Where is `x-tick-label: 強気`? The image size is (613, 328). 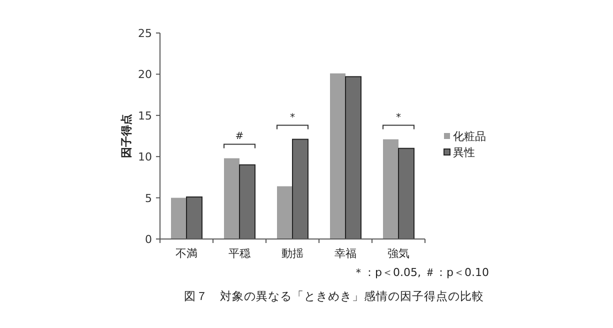
x-tick-label: 強気 is located at coordinates (399, 253).